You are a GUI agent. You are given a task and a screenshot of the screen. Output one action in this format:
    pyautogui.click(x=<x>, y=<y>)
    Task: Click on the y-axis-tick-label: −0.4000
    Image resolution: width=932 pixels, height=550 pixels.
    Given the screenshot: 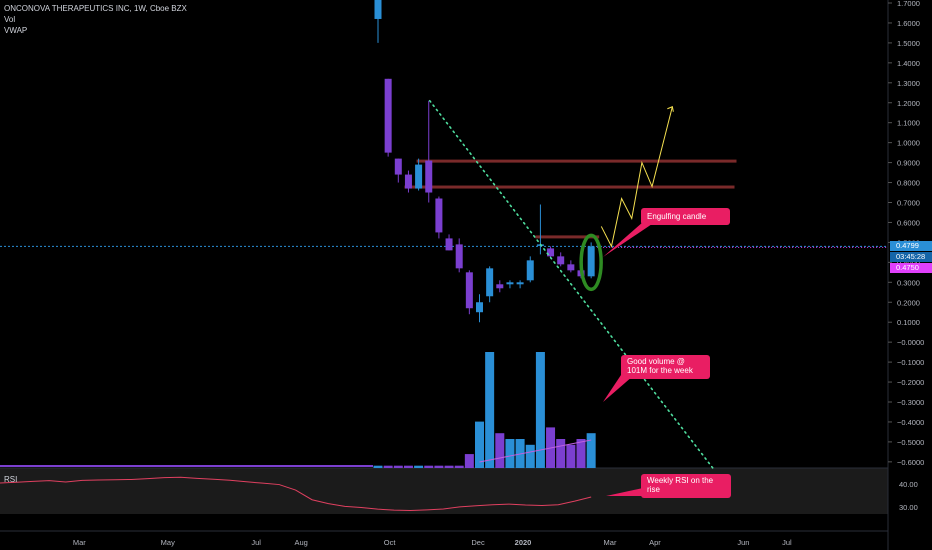 What is the action you would take?
    pyautogui.click(x=910, y=422)
    